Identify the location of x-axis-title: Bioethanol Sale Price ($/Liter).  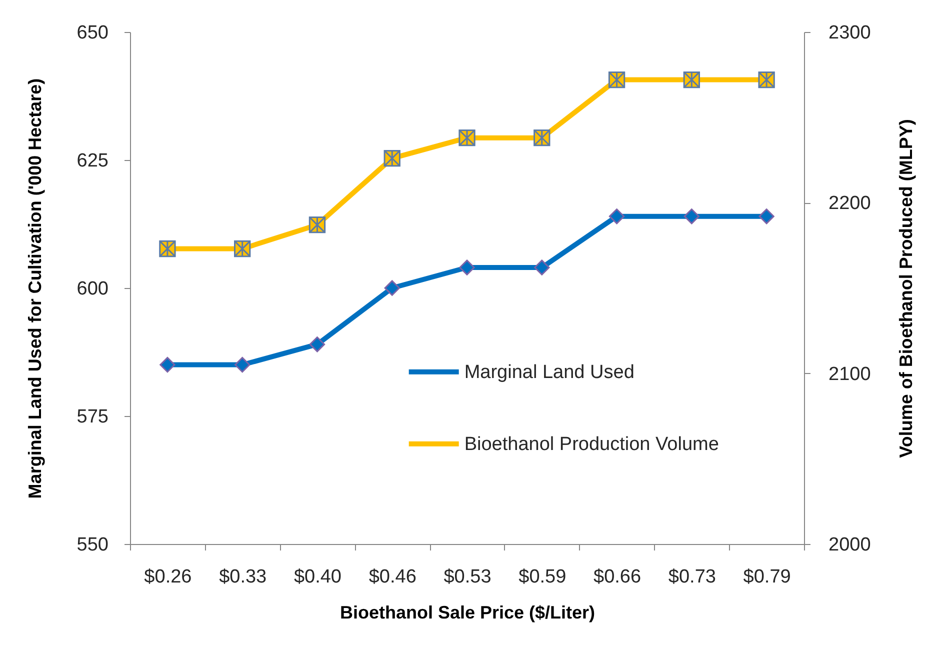
(468, 612).